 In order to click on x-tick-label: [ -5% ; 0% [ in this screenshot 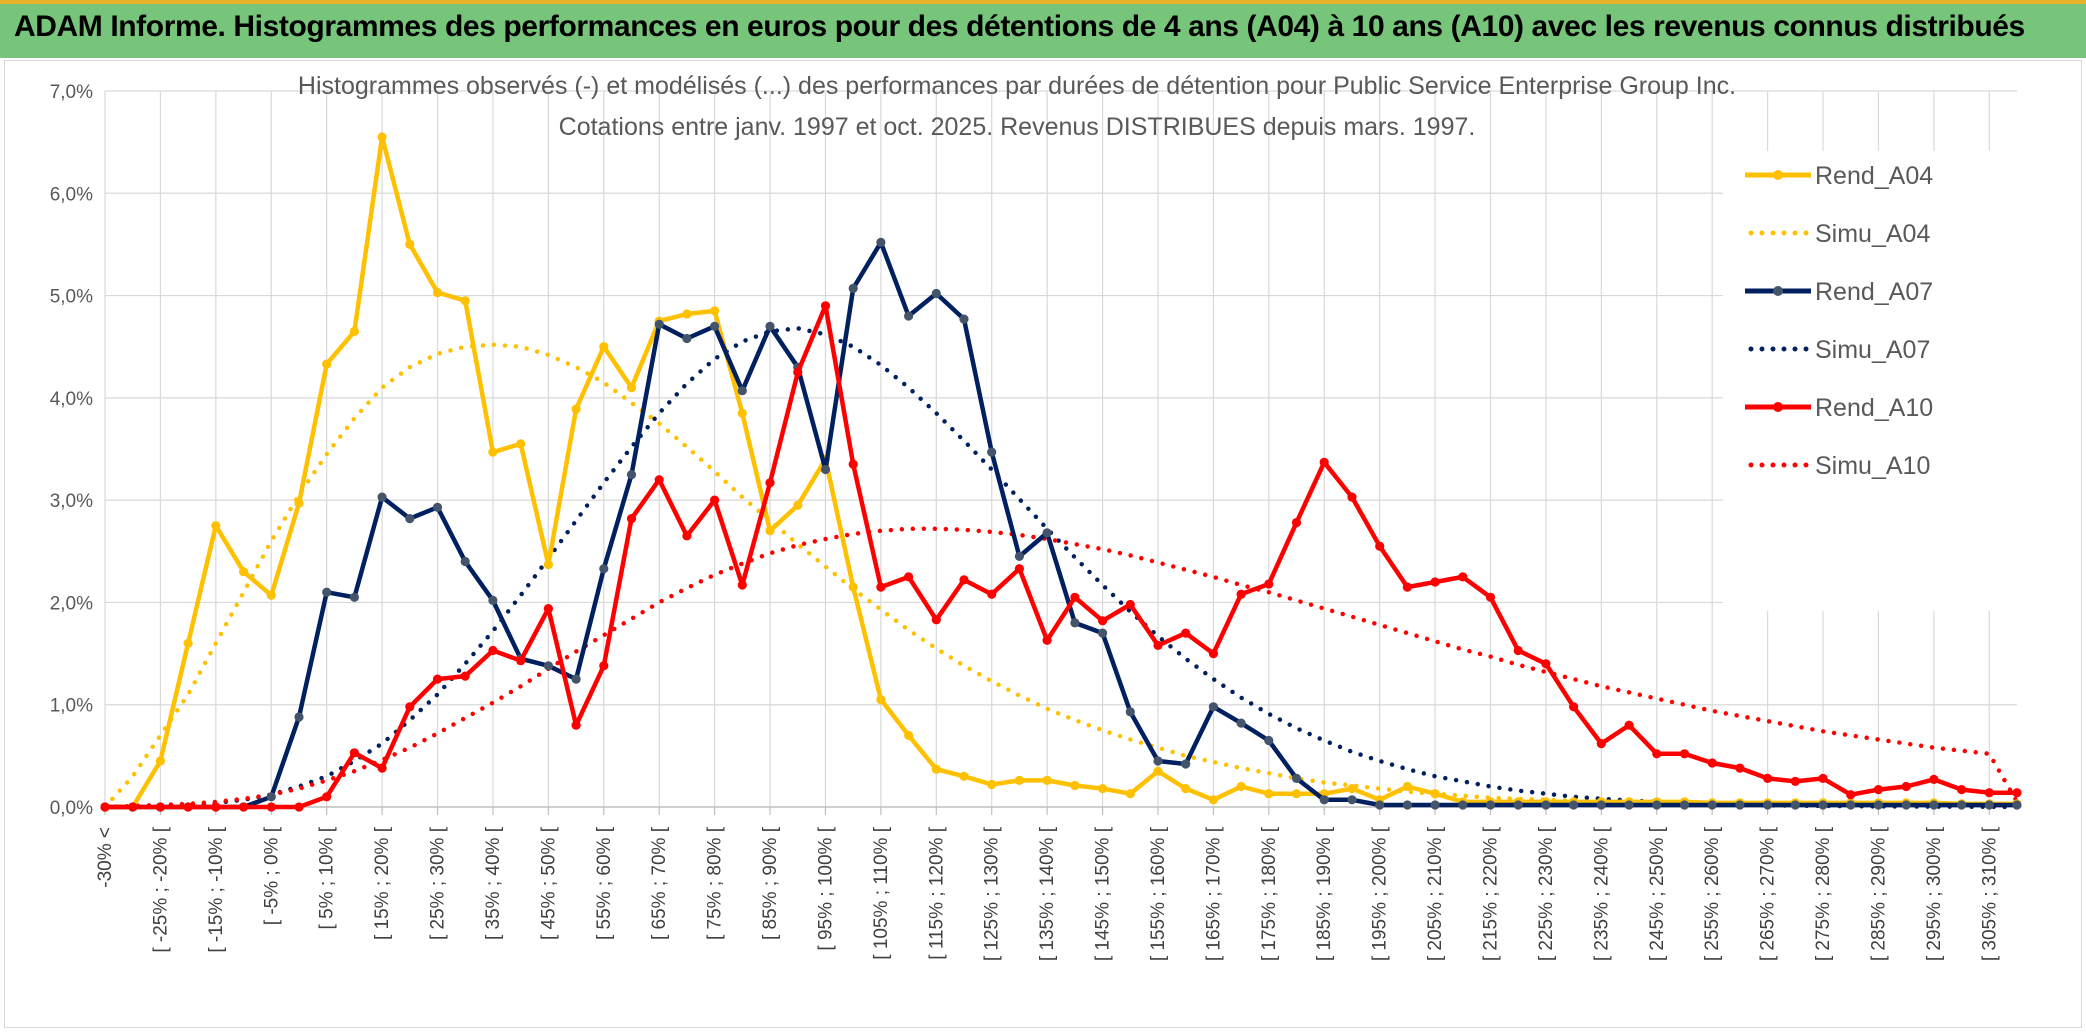, I will do `click(271, 875)`.